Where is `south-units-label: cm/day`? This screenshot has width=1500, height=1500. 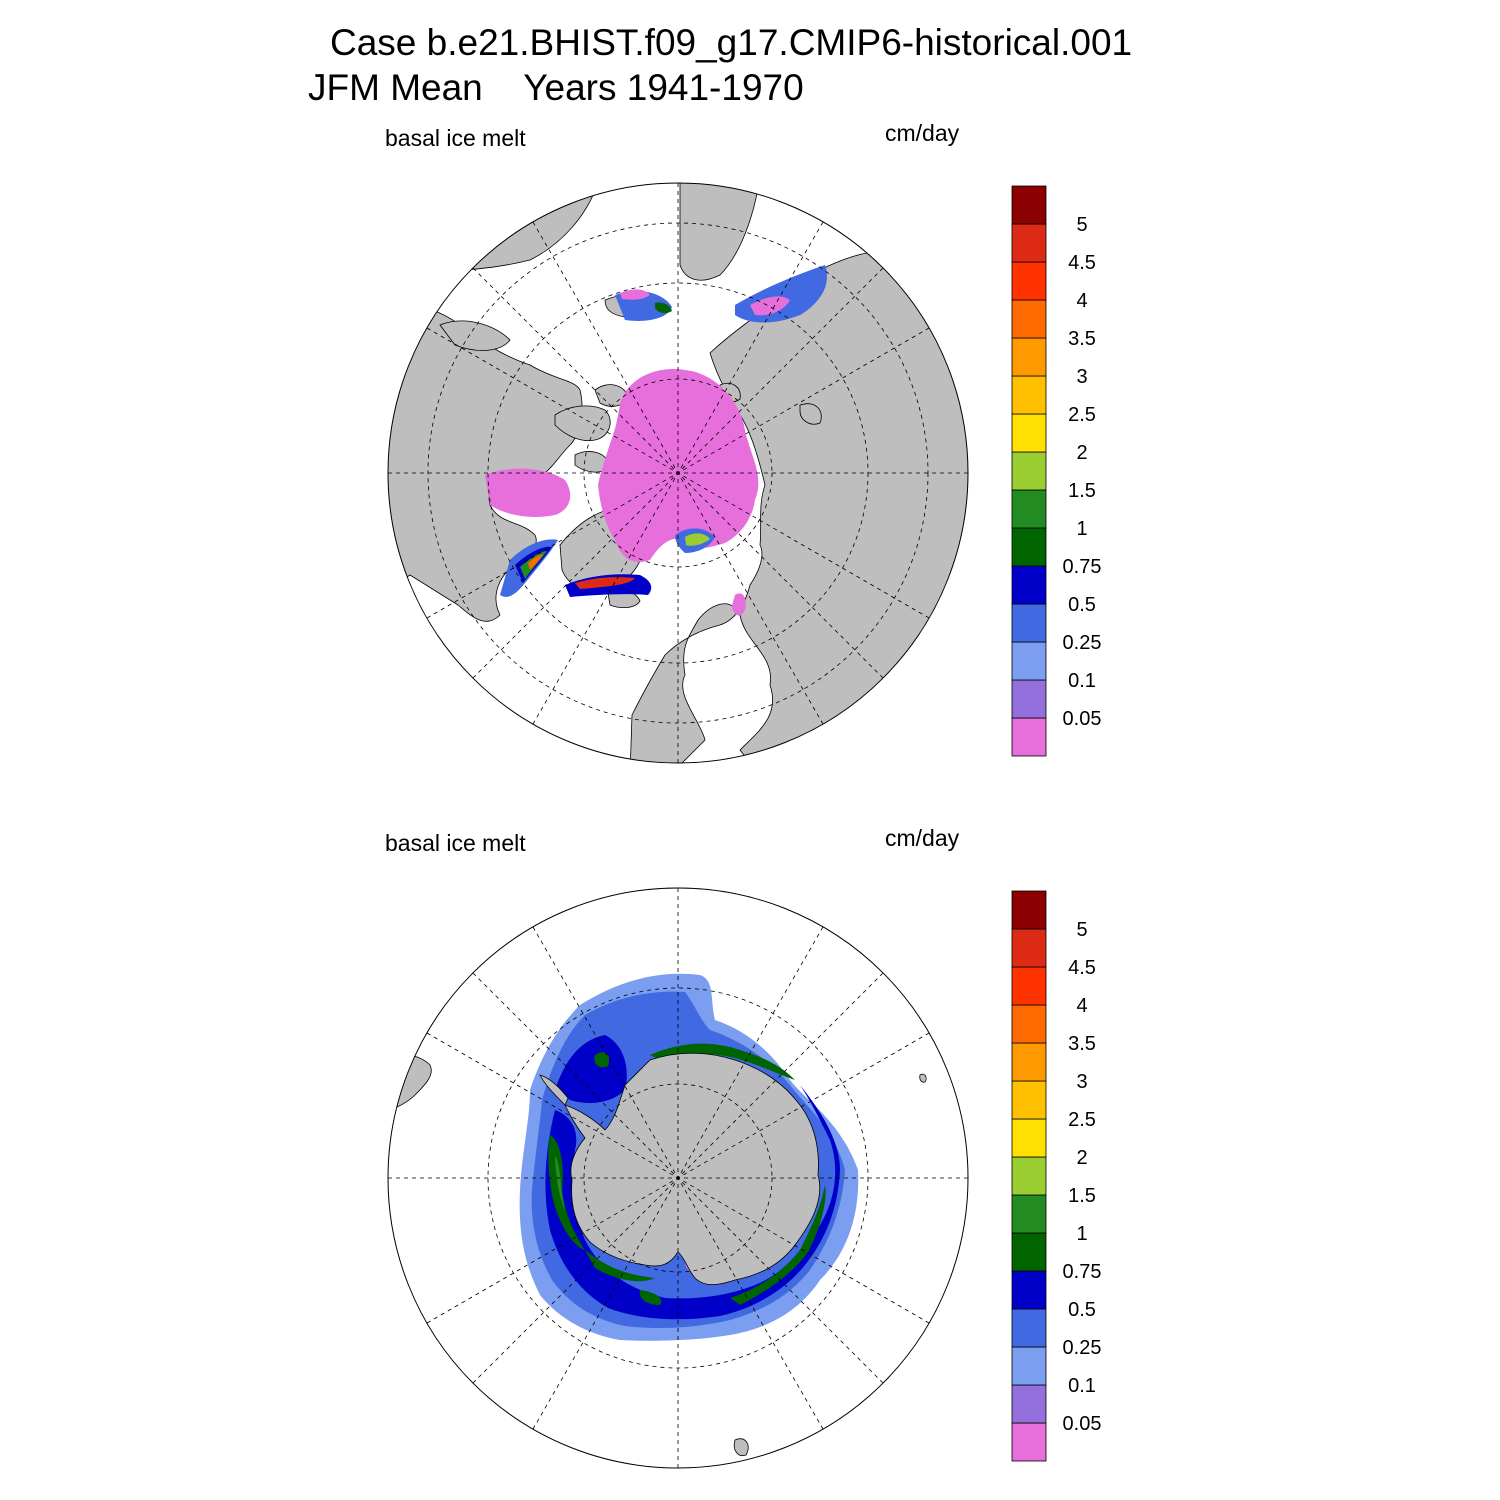
south-units-label: cm/day is located at coordinates (922, 838).